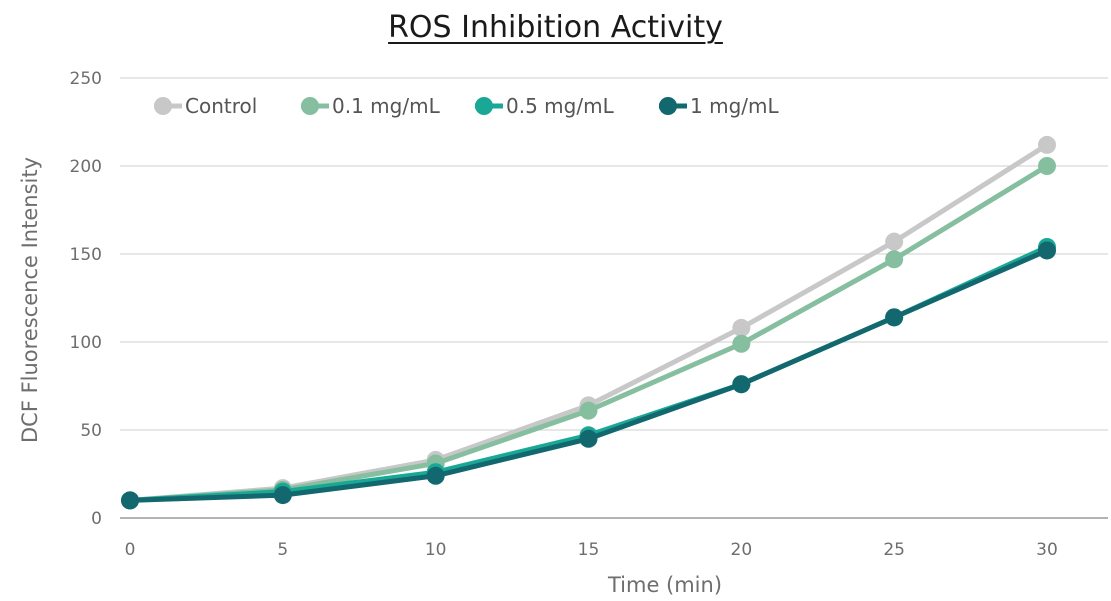 This screenshot has width=1111, height=601. I want to click on y-tick-label: 250, so click(86, 79).